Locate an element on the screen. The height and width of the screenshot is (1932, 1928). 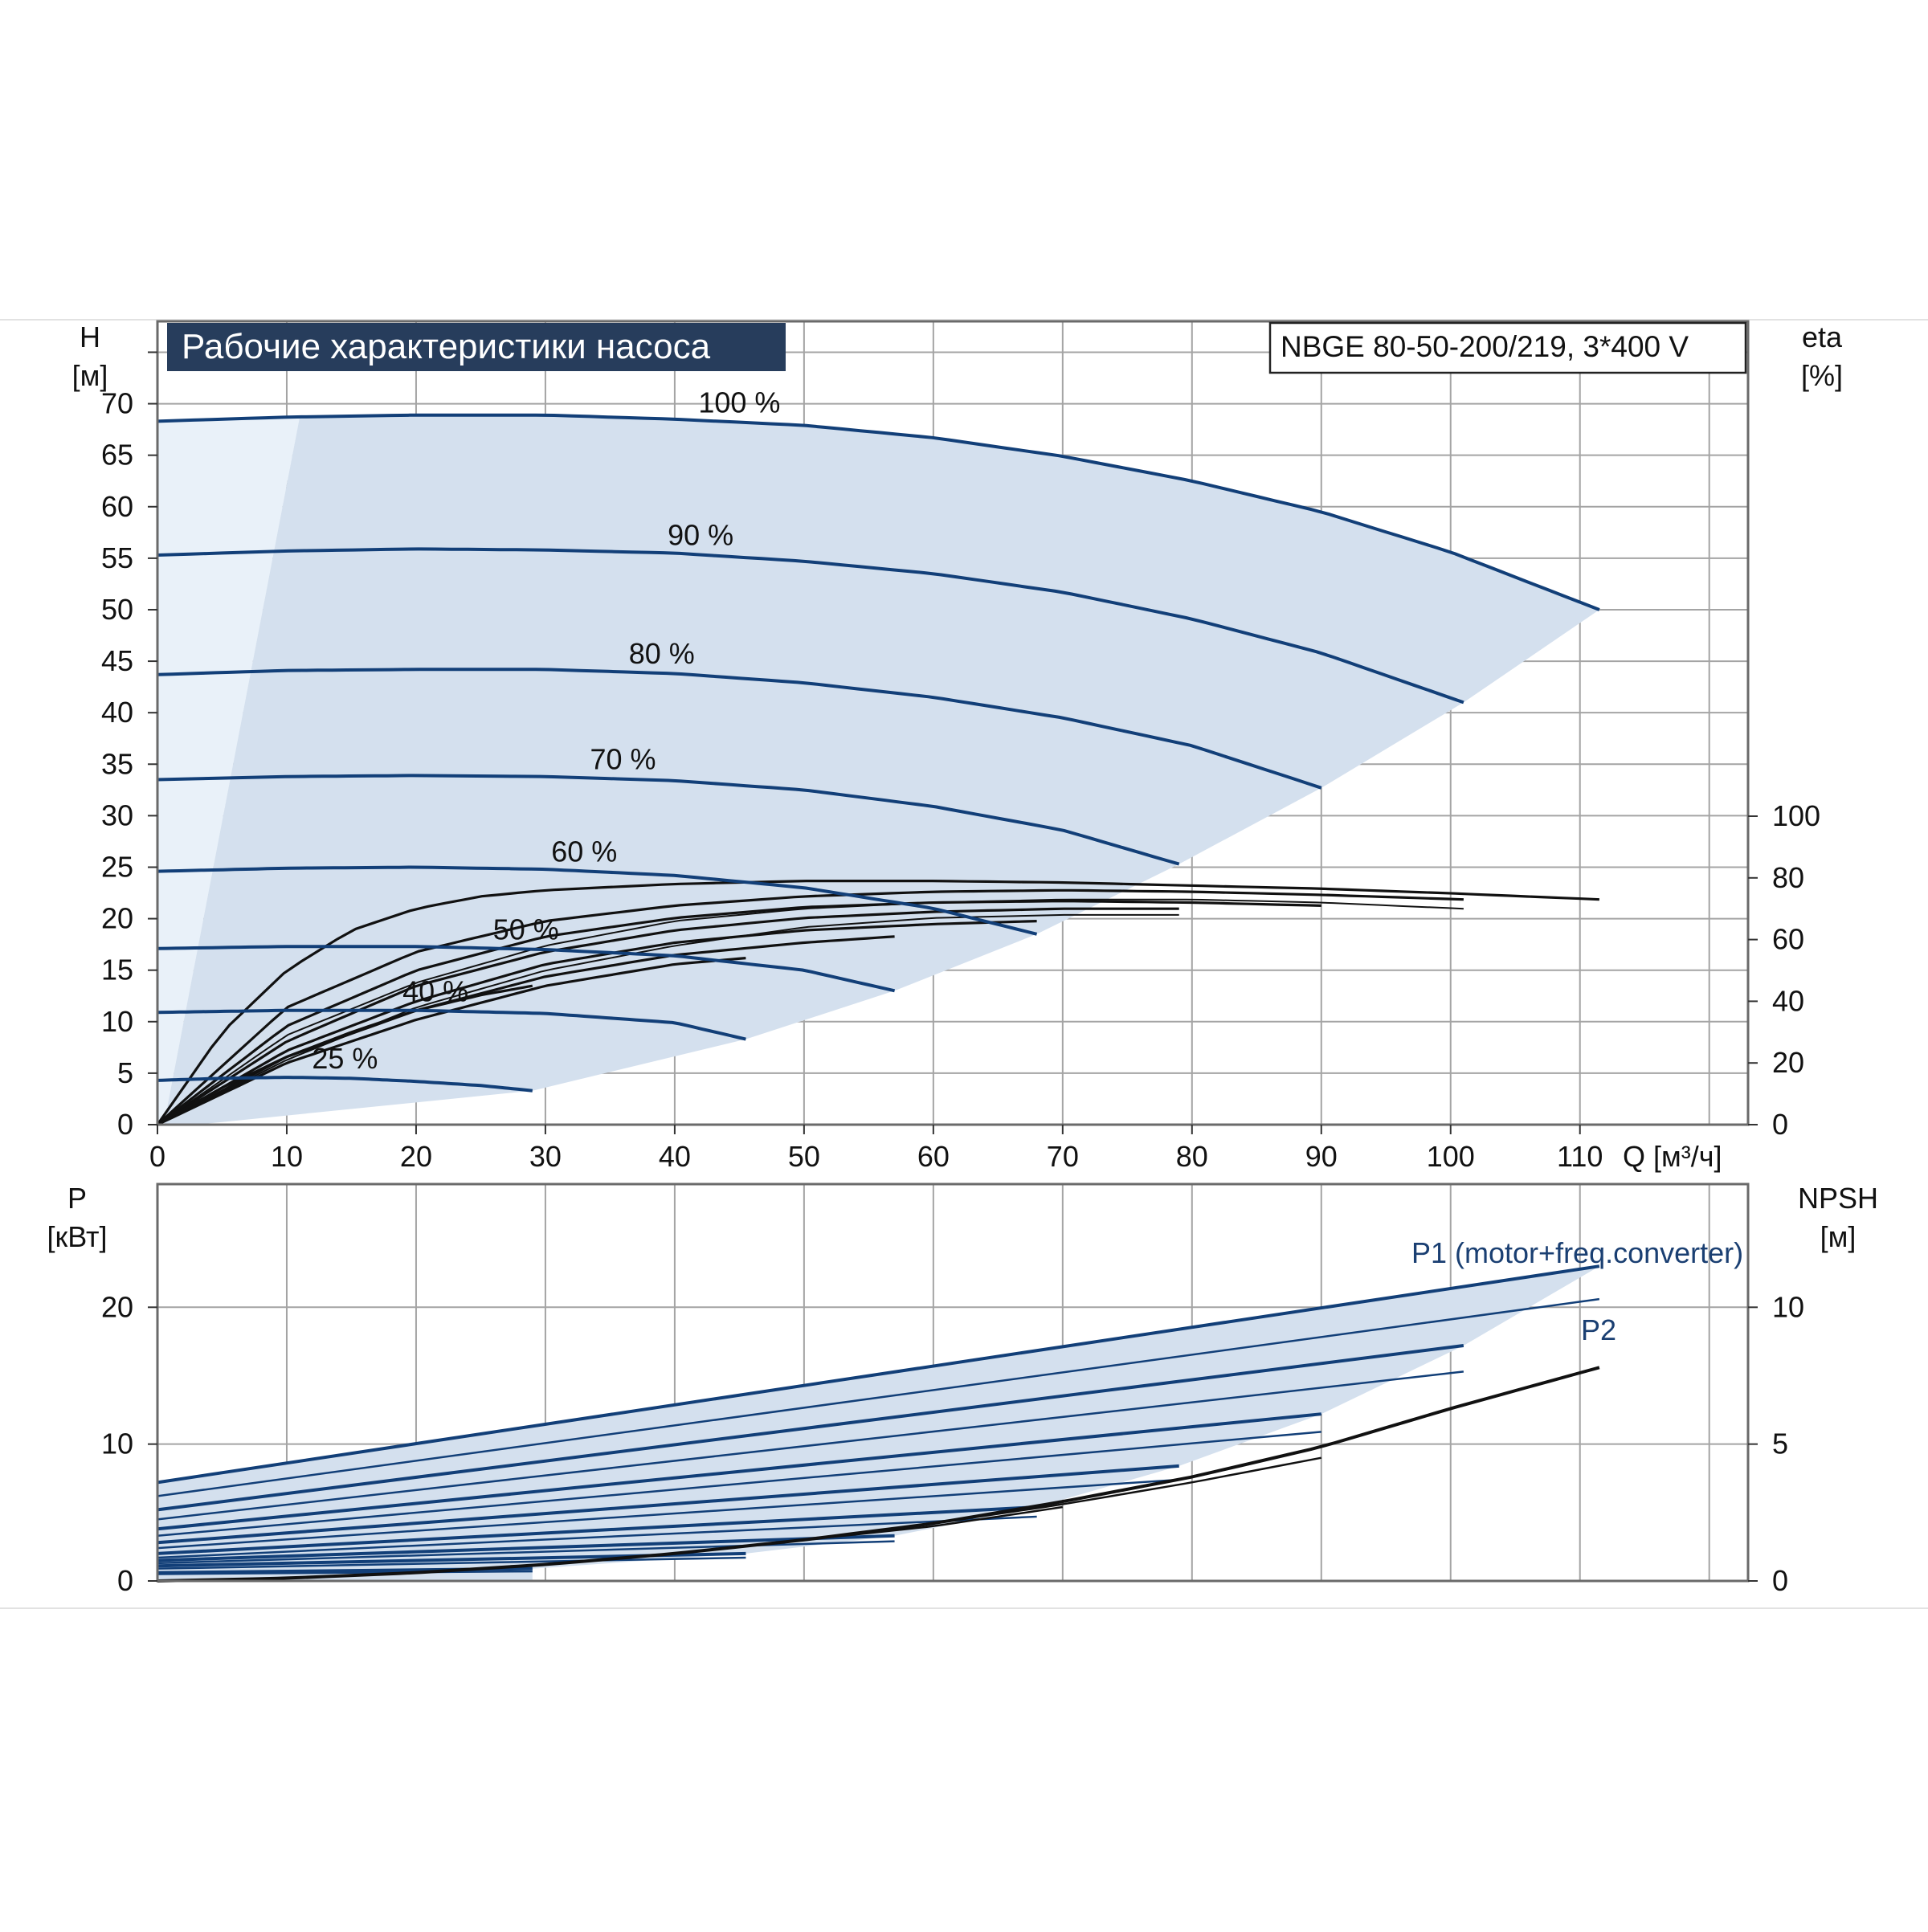
npsh-curves is located at coordinates (879, 1474).